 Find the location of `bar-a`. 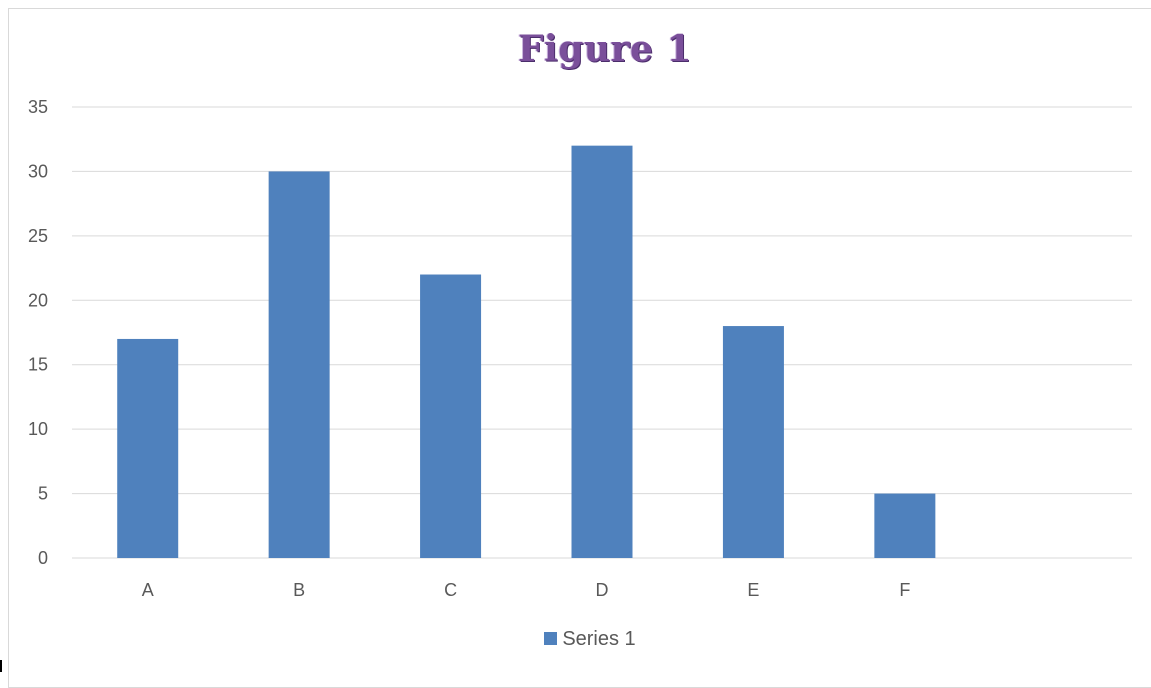

bar-a is located at coordinates (148, 448).